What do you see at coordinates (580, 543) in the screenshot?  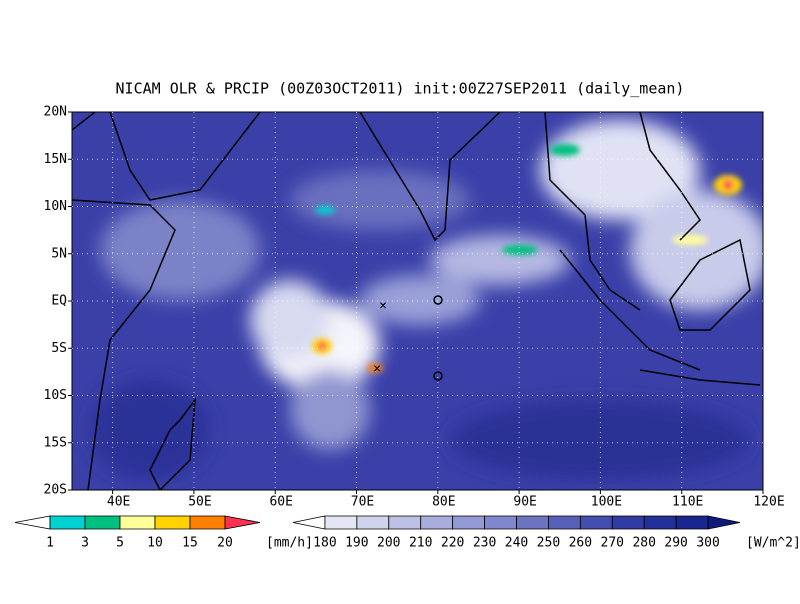 I see `colorbar-label: 260` at bounding box center [580, 543].